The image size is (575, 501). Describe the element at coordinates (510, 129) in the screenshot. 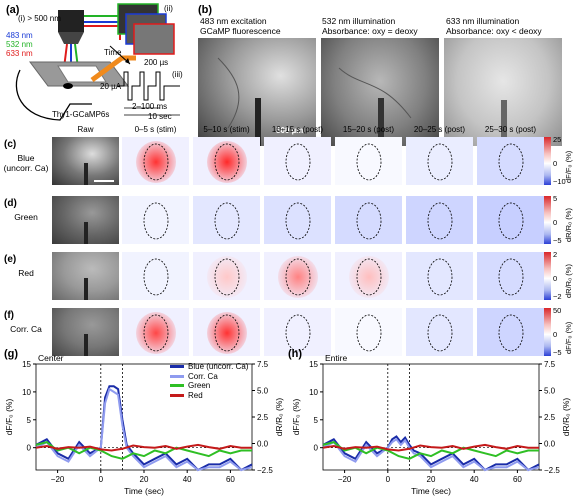

I see `column-header: 25–30 s (post)` at that location.